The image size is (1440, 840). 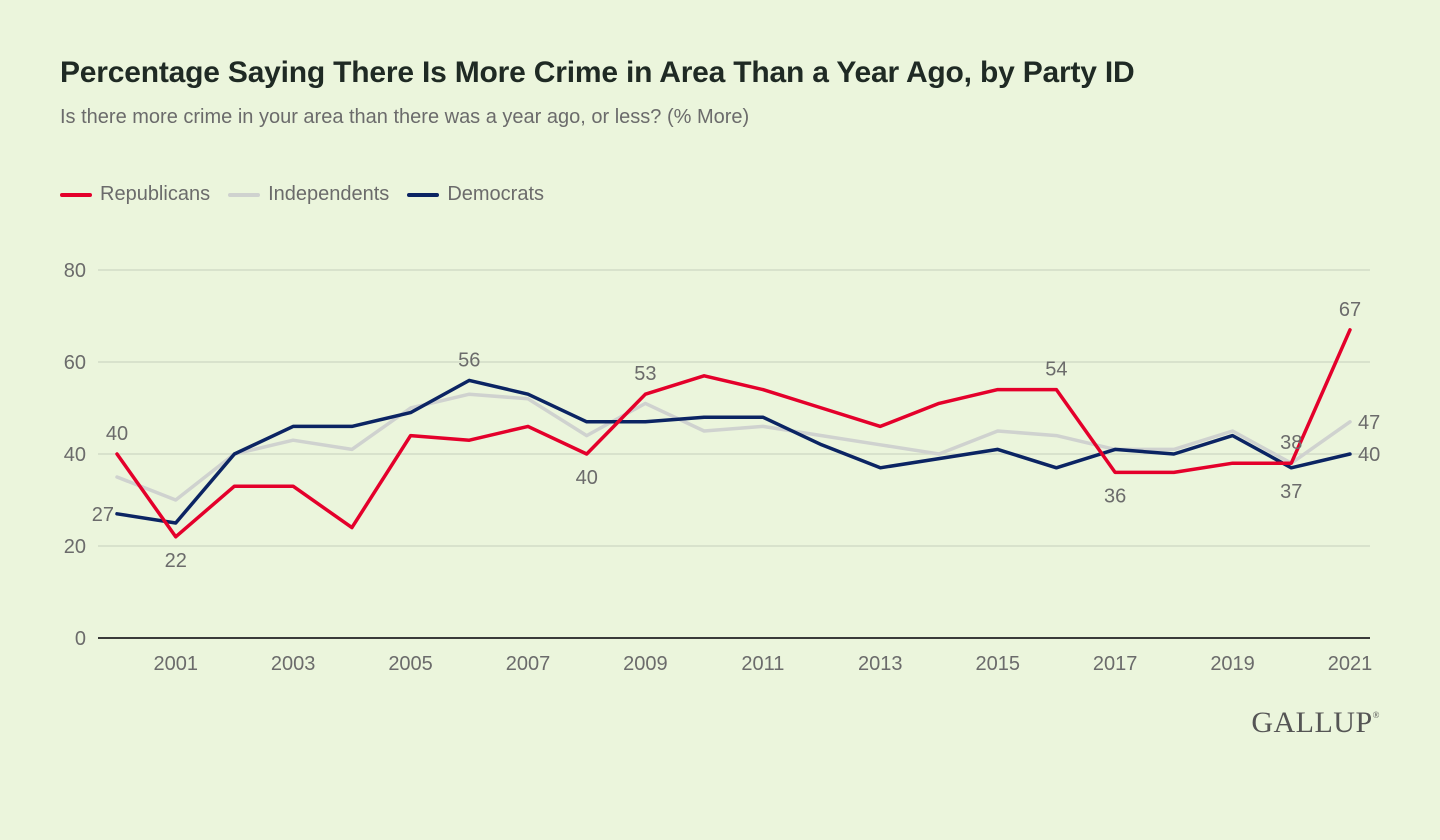 I want to click on x-tick-label: 2009, so click(x=645, y=664).